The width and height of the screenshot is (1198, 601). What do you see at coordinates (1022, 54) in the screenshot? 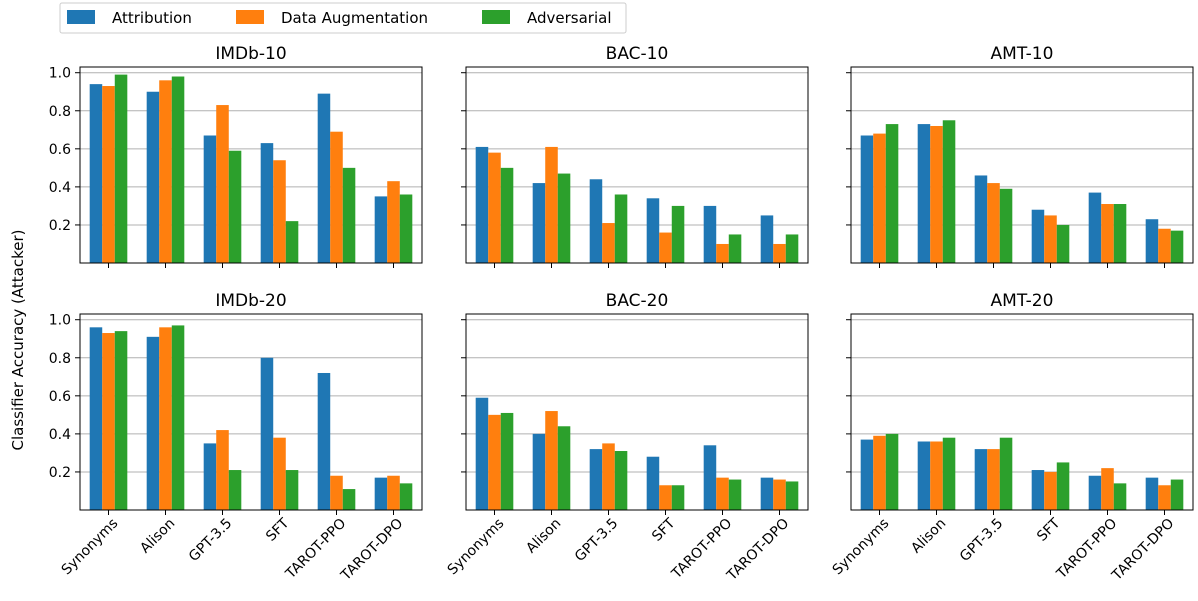
I see `panel-title: AMT-10` at bounding box center [1022, 54].